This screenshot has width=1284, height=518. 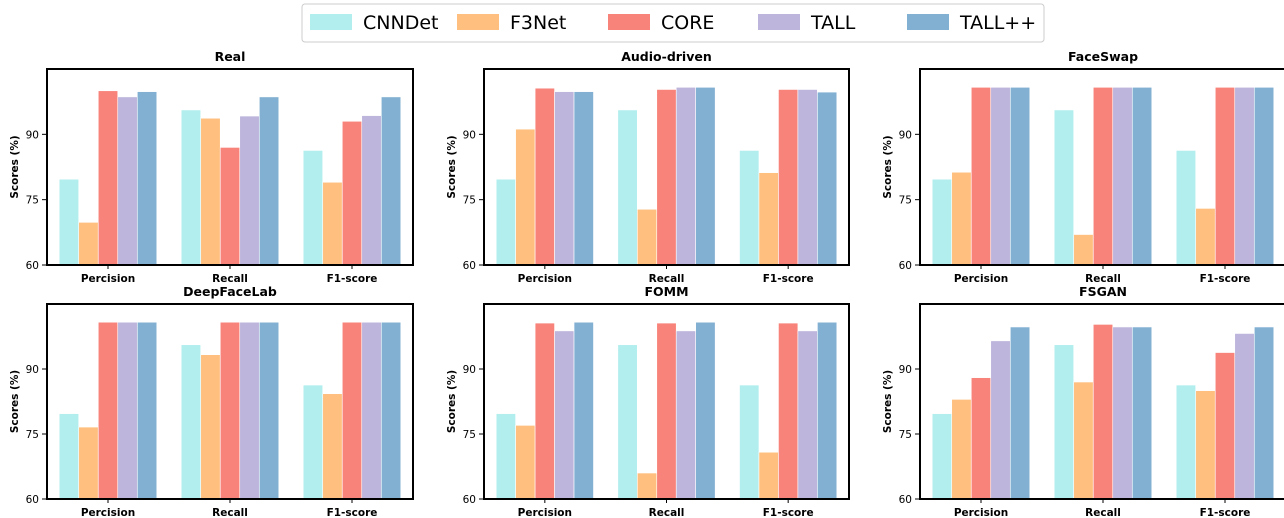 I want to click on legend-item-cnndet: CNNDet, so click(x=374, y=23).